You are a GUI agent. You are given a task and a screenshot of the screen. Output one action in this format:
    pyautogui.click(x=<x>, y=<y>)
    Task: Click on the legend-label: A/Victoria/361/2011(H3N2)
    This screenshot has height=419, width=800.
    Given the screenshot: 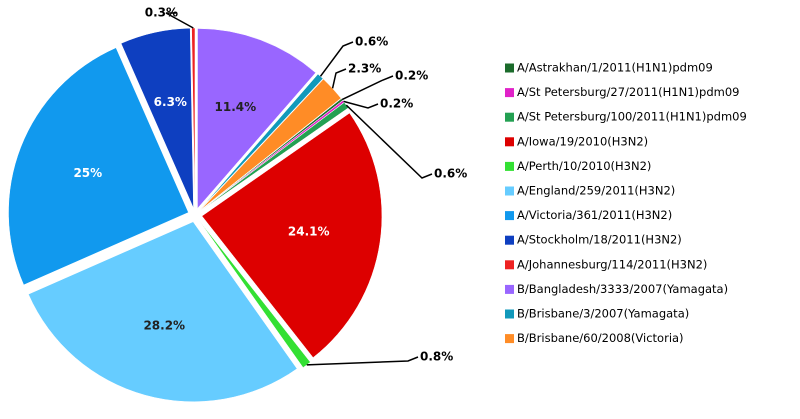 What is the action you would take?
    pyautogui.click(x=594, y=215)
    